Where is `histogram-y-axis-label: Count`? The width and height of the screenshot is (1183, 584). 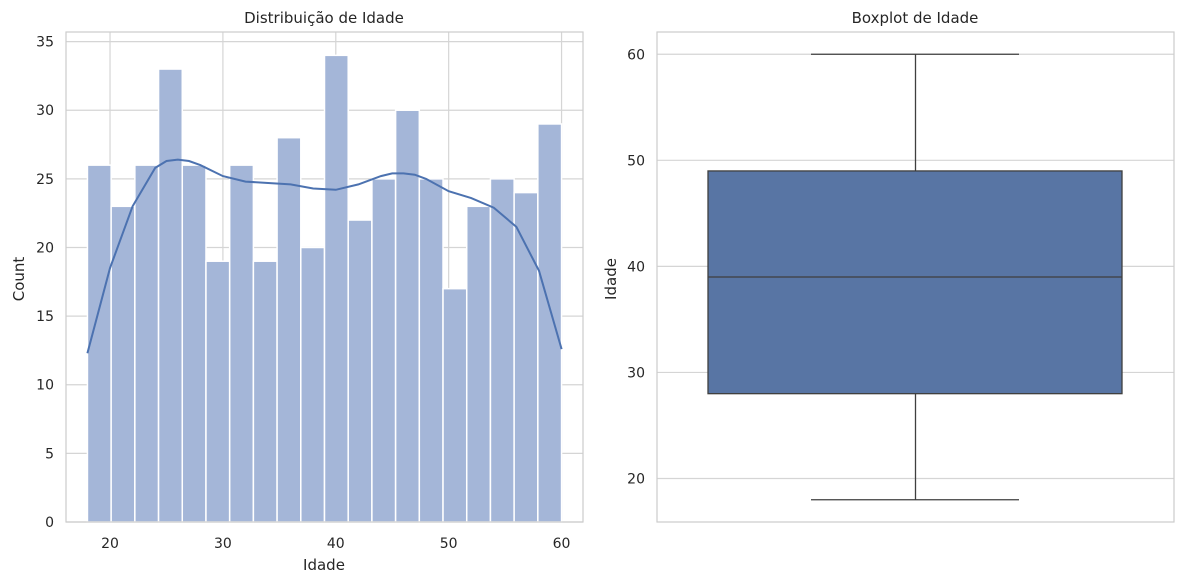 histogram-y-axis-label: Count is located at coordinates (19, 279).